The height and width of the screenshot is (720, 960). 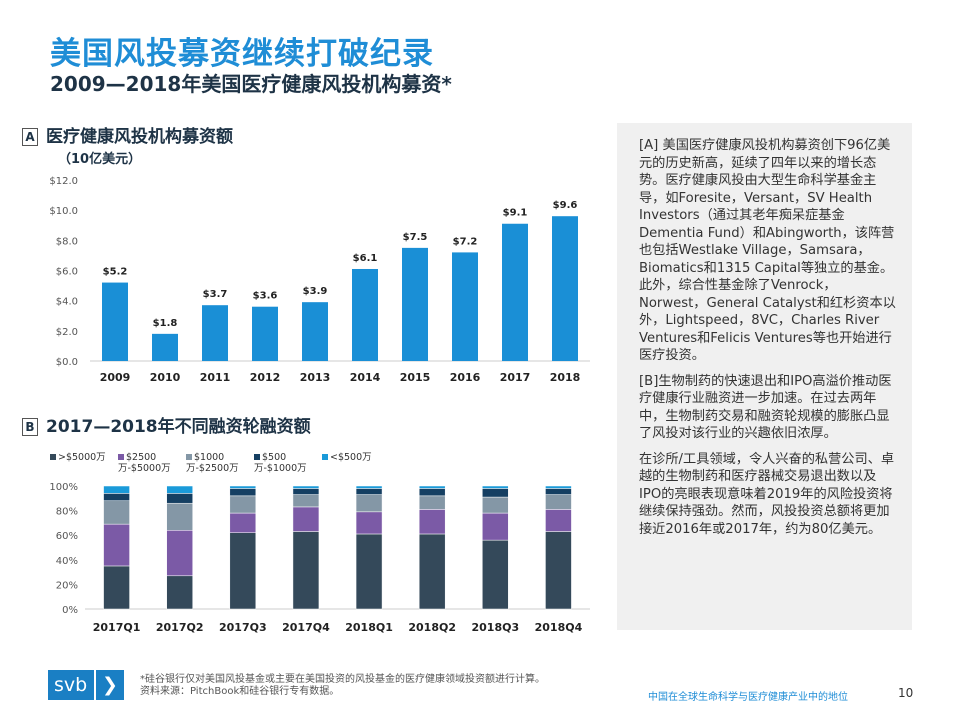 I want to click on y-tick-label: $8.0, so click(x=67, y=241).